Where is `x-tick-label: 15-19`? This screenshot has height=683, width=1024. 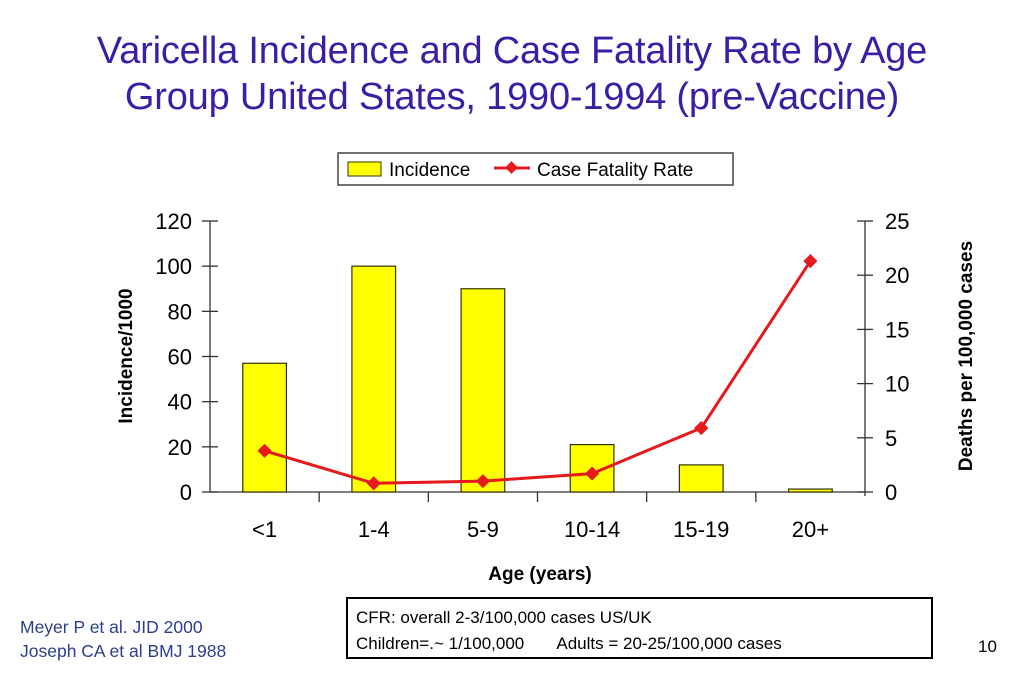
x-tick-label: 15-19 is located at coordinates (701, 529).